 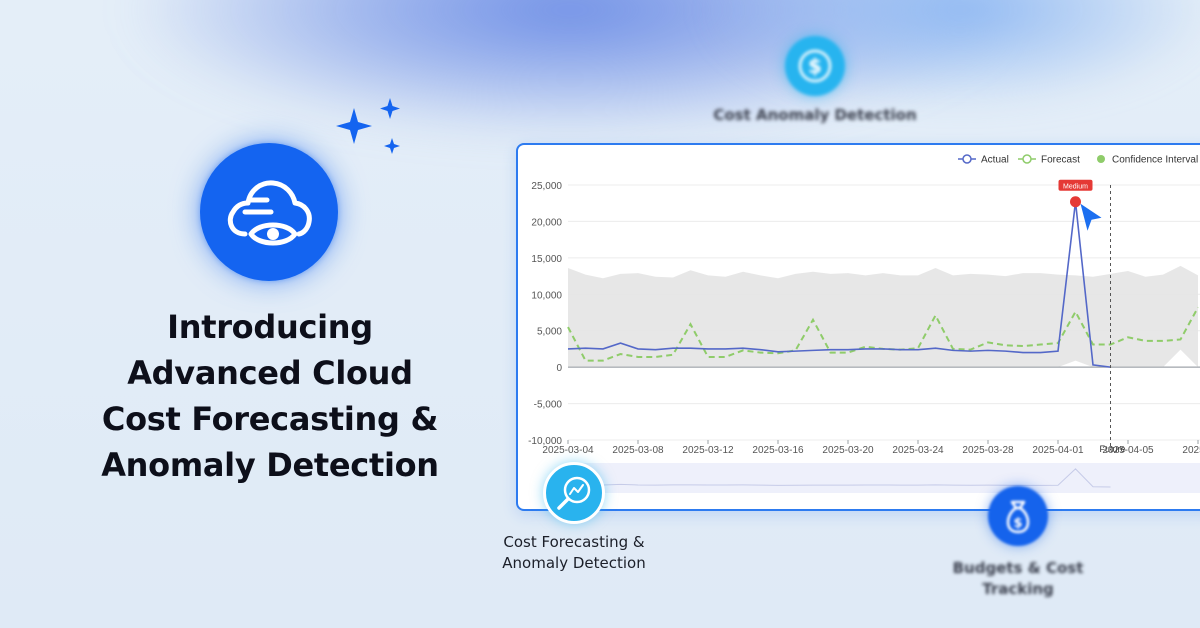 What do you see at coordinates (269, 212) in the screenshot?
I see `cloud-eye-icon` at bounding box center [269, 212].